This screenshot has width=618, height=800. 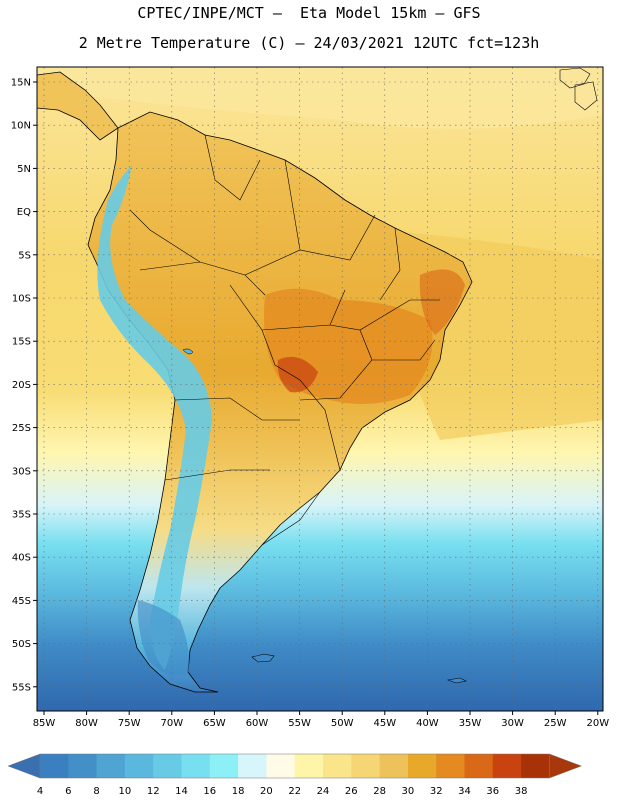 What do you see at coordinates (24, 169) in the screenshot?
I see `lat-label: 5N` at bounding box center [24, 169].